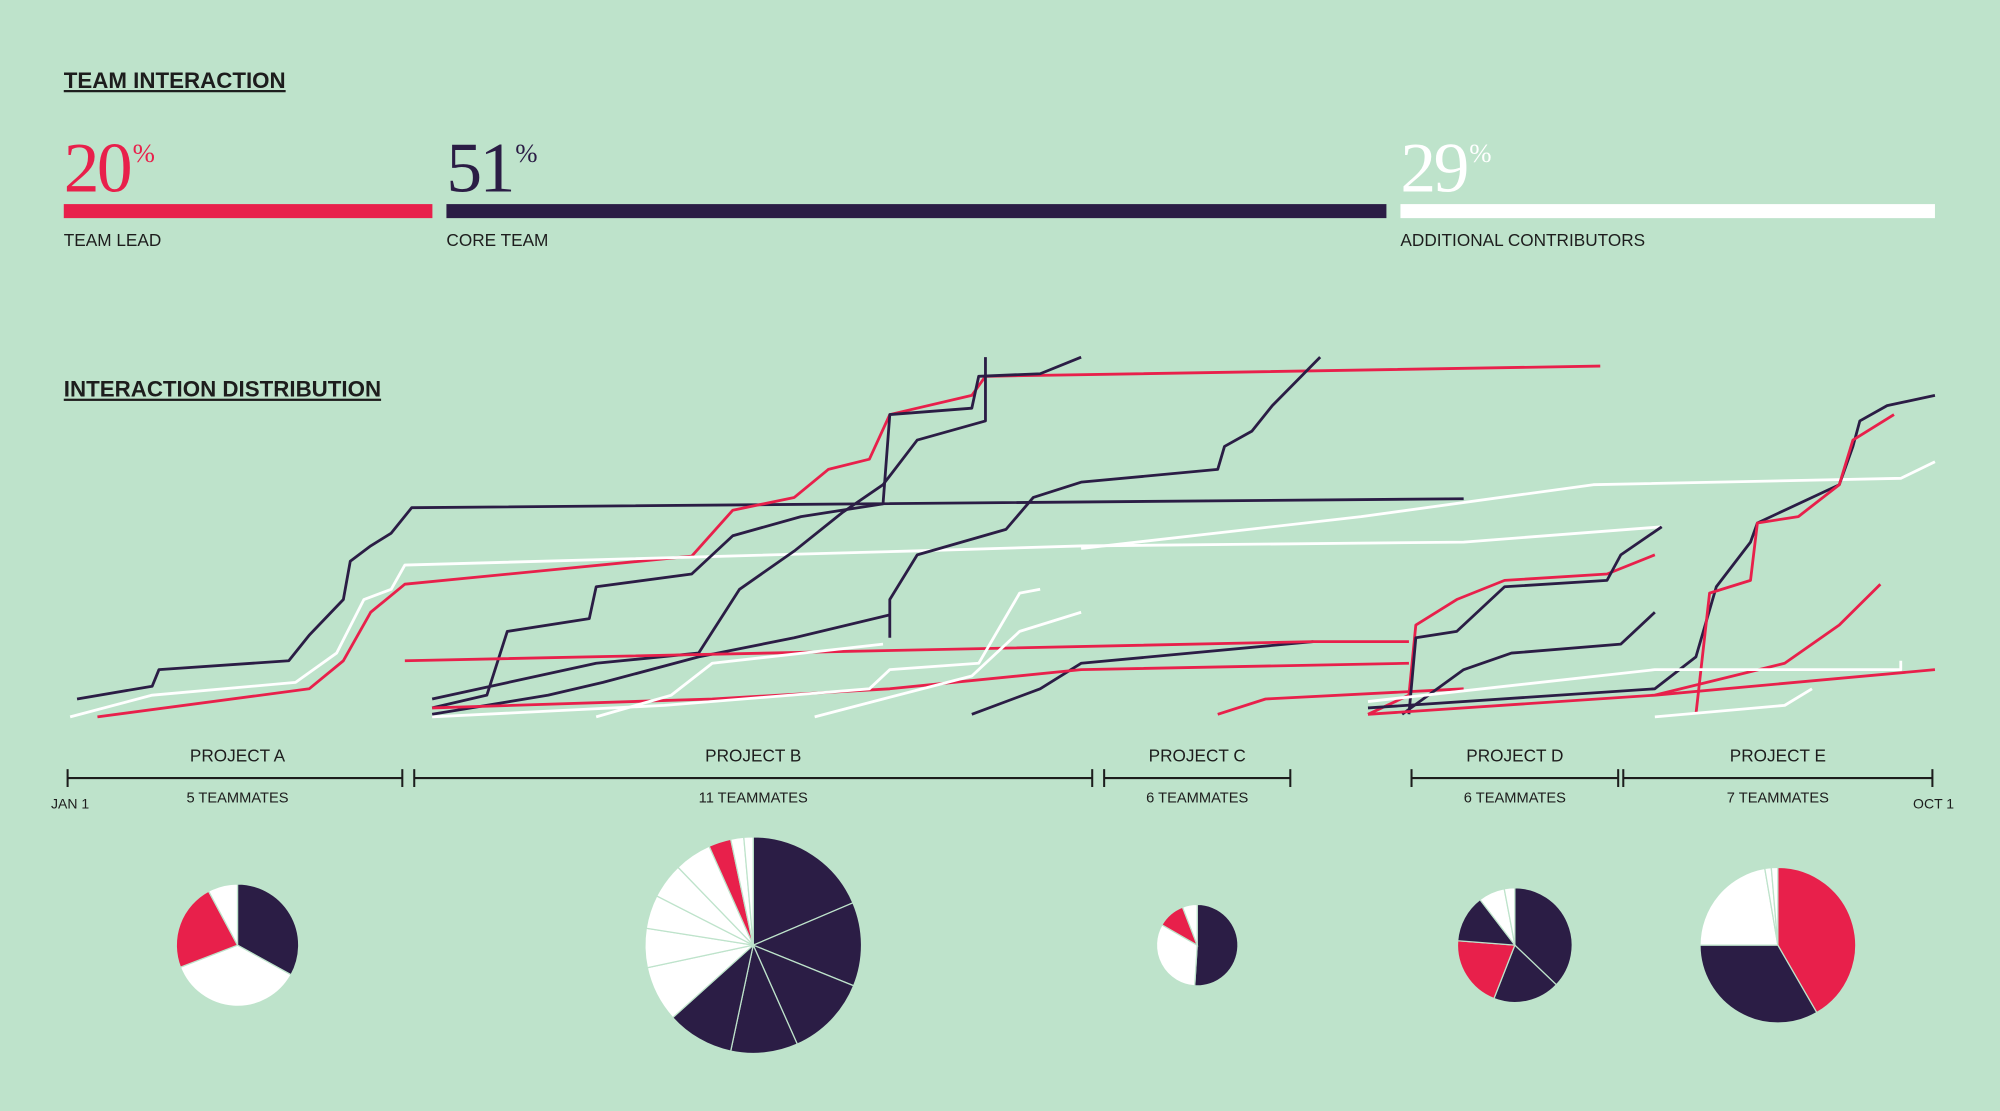 Image resolution: width=2000 pixels, height=1111 pixels. What do you see at coordinates (479, 167) in the screenshot?
I see `percent-value: 51` at bounding box center [479, 167].